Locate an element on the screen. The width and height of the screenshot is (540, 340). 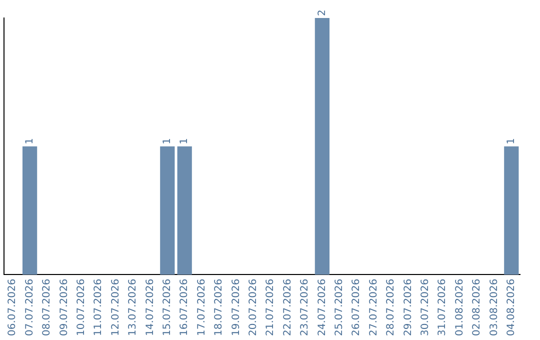
x-tick-label: 20.07.2026 is located at coordinates (253, 307).